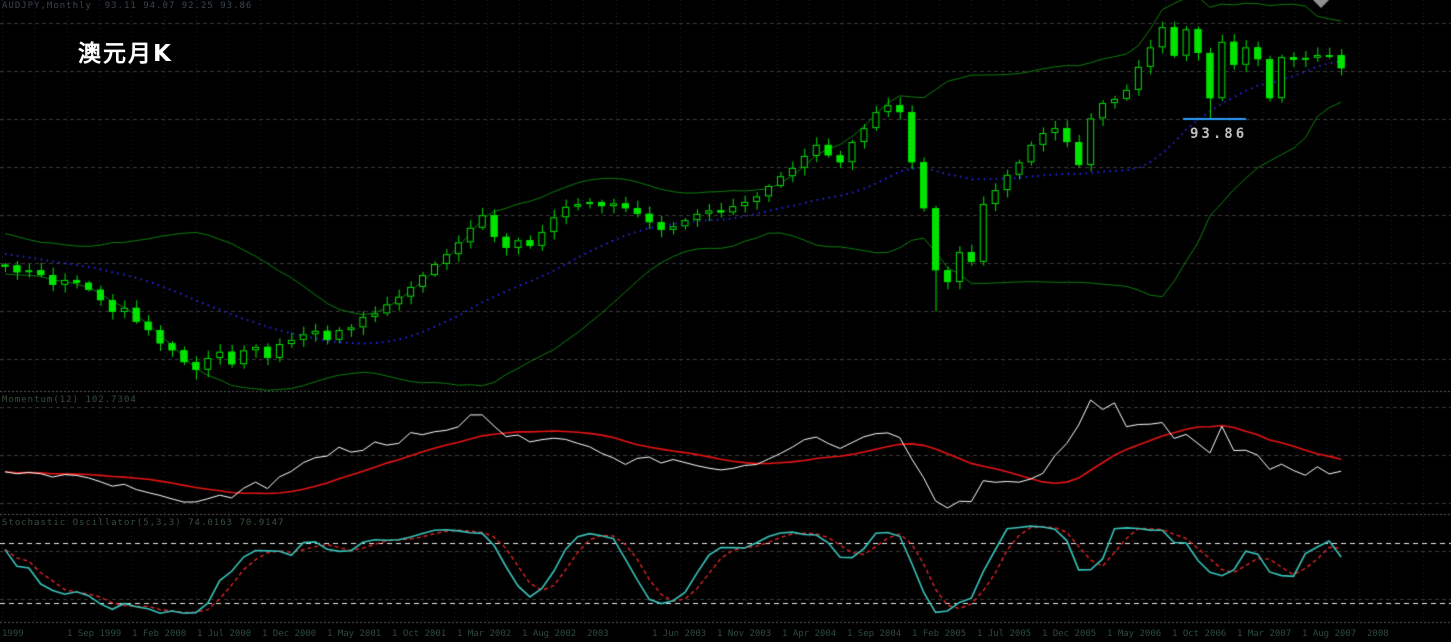 The image size is (1451, 642). What do you see at coordinates (159, 634) in the screenshot?
I see `x-axis-label: 1 Feb 2000` at bounding box center [159, 634].